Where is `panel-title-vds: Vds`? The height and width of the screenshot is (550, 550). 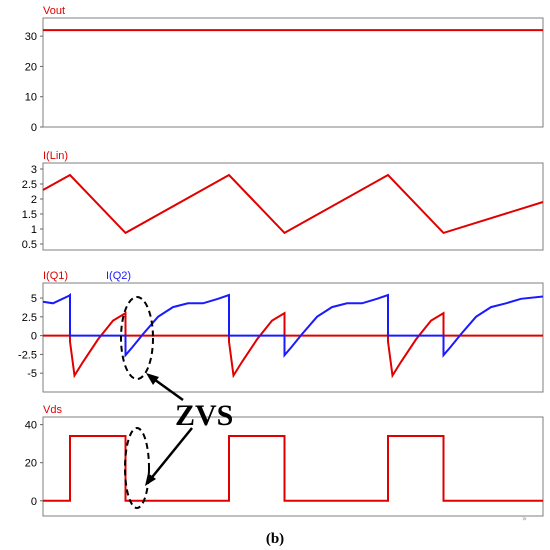 panel-title-vds: Vds is located at coordinates (52, 410).